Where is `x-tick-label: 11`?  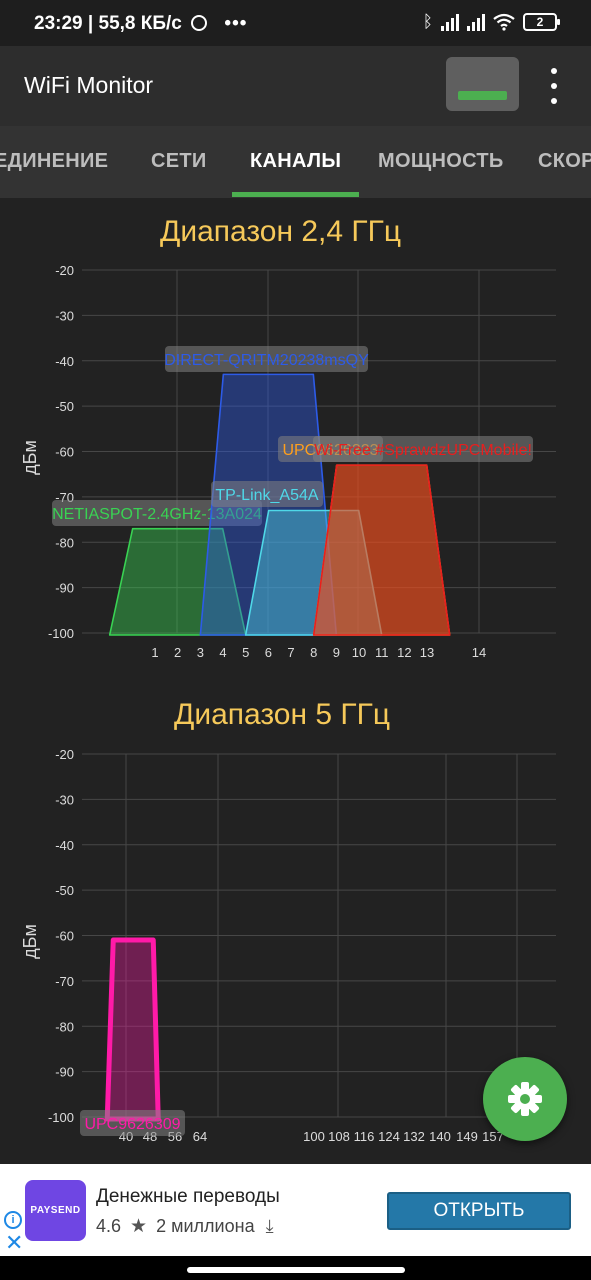
x-tick-label: 11 is located at coordinates (382, 652).